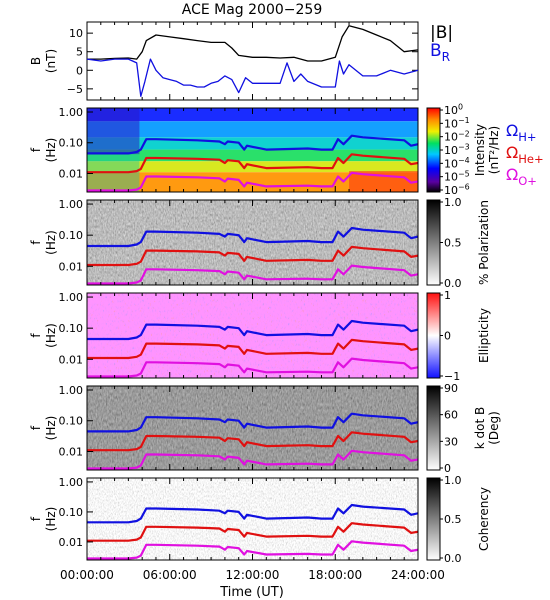  Describe the element at coordinates (457, 176) in the screenshot. I see `colorbar-tick-label: 10−5` at that location.